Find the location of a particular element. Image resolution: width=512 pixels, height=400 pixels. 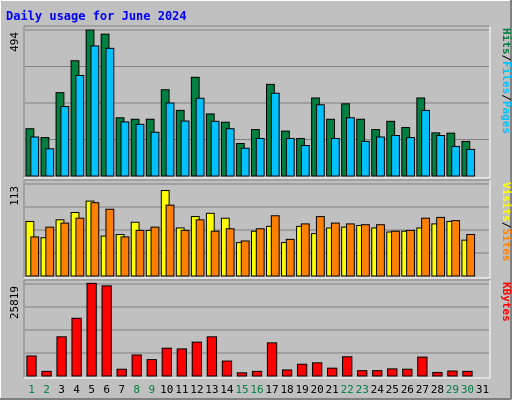

legend-sites: Sites is located at coordinates (506, 244).